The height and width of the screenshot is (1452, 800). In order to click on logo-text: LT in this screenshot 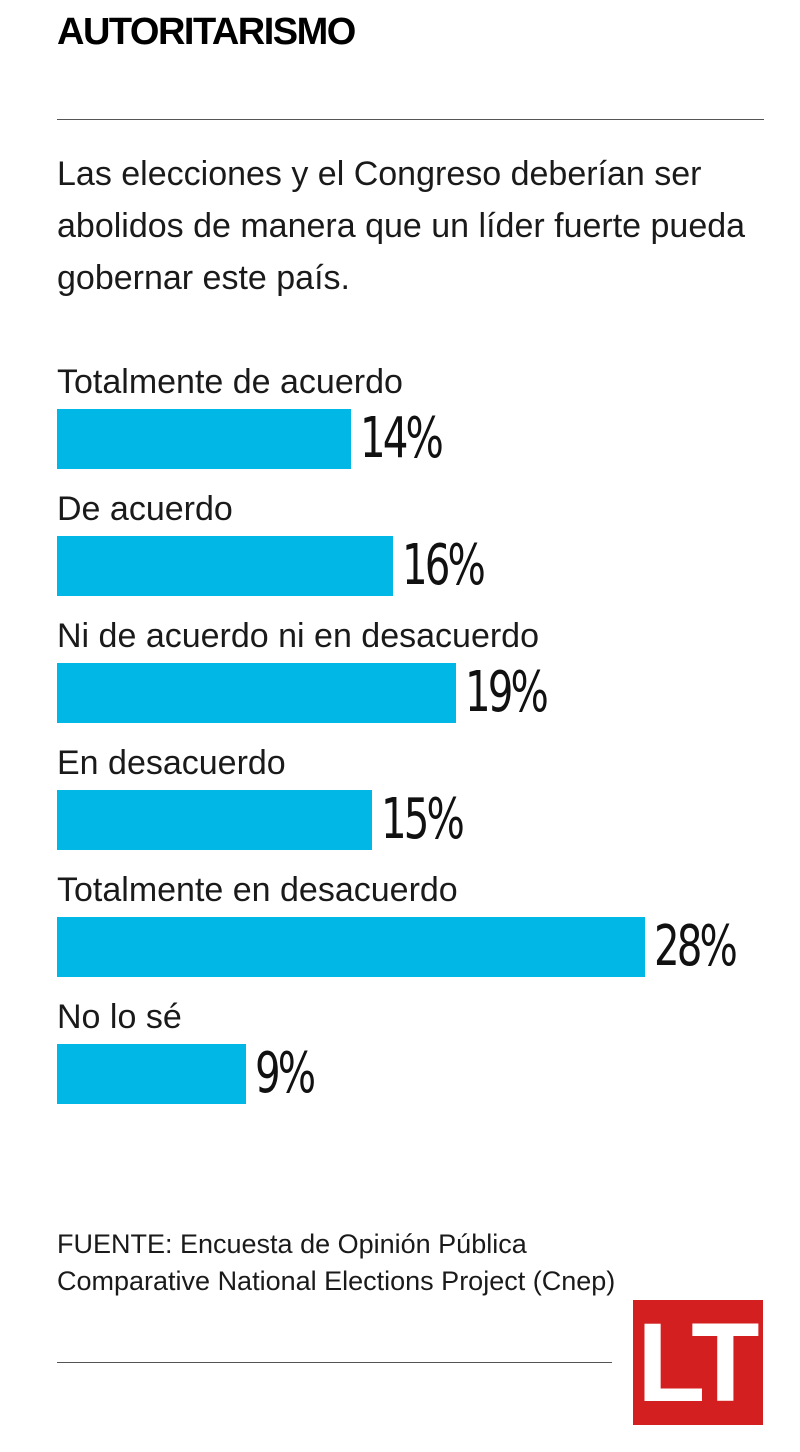, I will do `click(698, 1362)`.